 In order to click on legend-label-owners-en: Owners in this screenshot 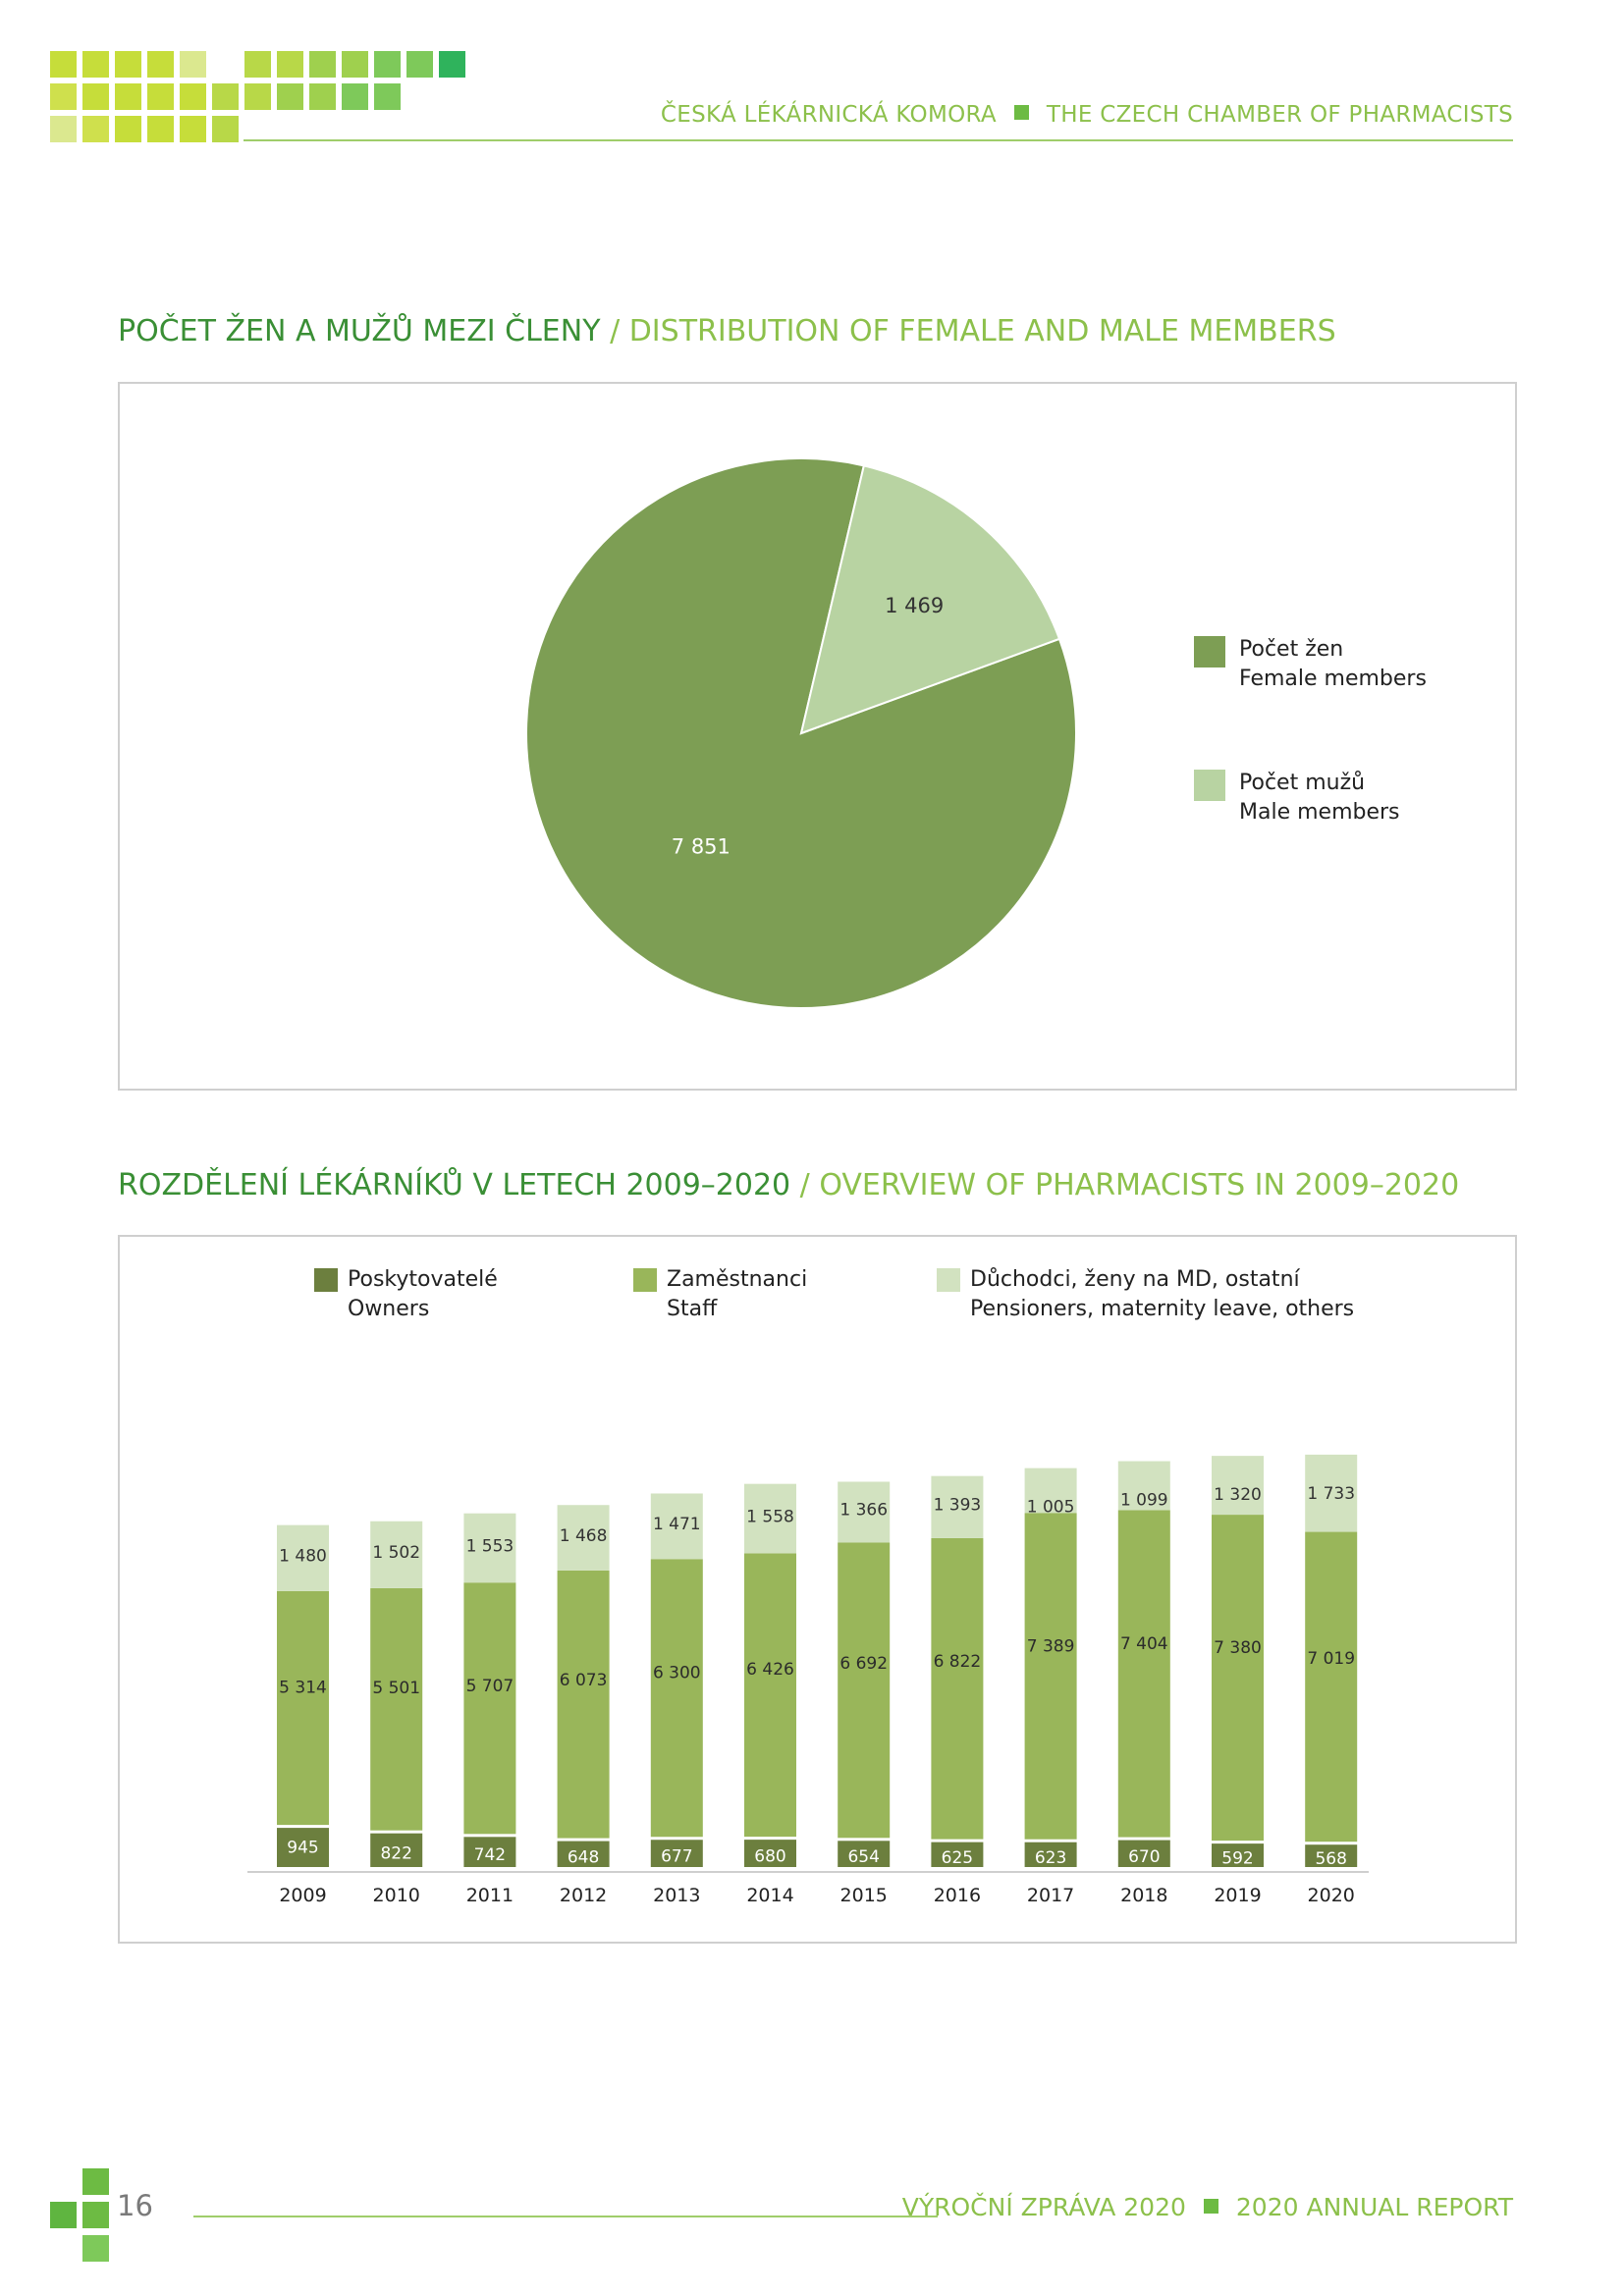, I will do `click(388, 1309)`.